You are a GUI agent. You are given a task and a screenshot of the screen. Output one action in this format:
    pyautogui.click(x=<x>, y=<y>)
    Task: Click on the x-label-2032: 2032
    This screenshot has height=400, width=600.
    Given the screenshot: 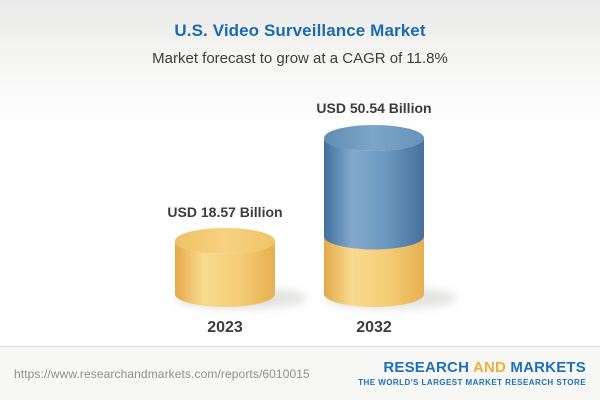 What is the action you would take?
    pyautogui.click(x=374, y=327)
    